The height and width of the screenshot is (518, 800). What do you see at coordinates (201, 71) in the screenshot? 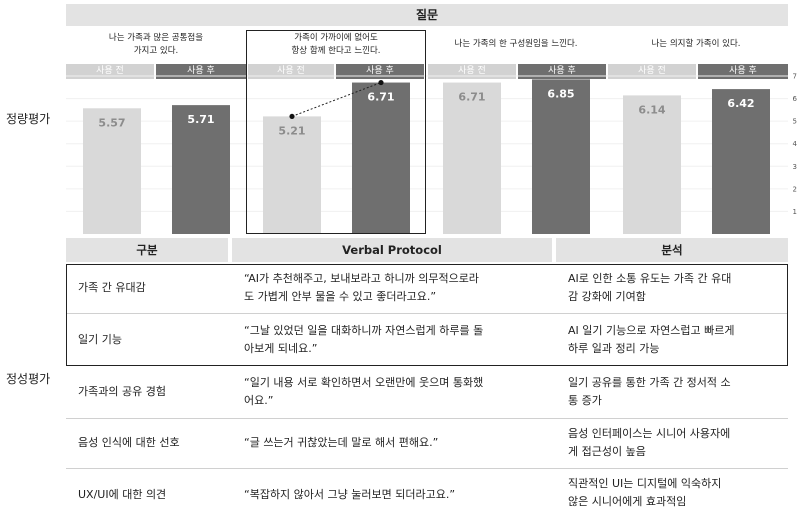
I see `phase-label-after-1: 사용 후` at bounding box center [201, 71].